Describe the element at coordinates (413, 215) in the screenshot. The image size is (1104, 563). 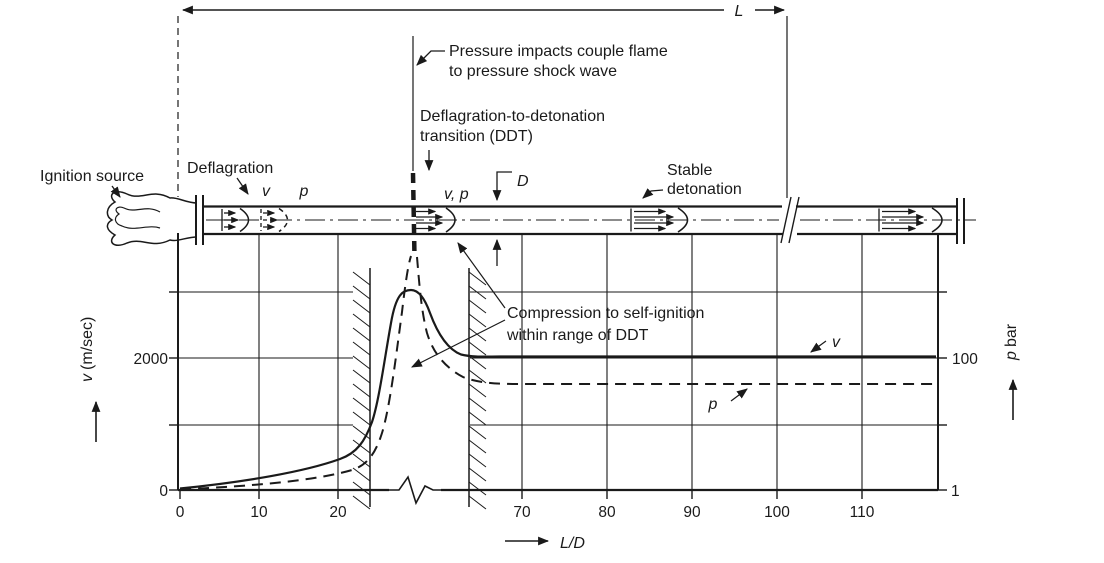
I see `ddt-transition-thick-dashed-line` at that location.